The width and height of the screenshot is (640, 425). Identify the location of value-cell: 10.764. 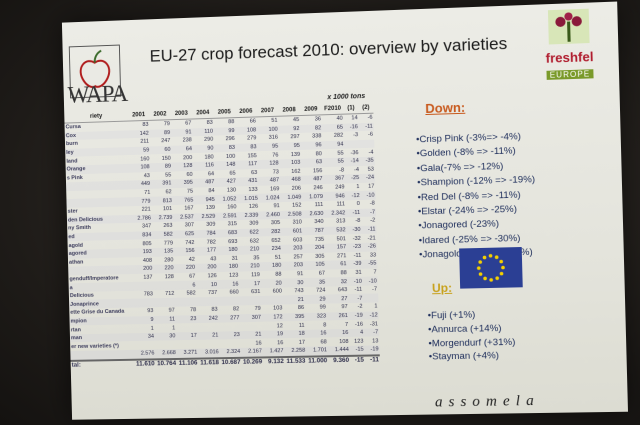
(167, 364).